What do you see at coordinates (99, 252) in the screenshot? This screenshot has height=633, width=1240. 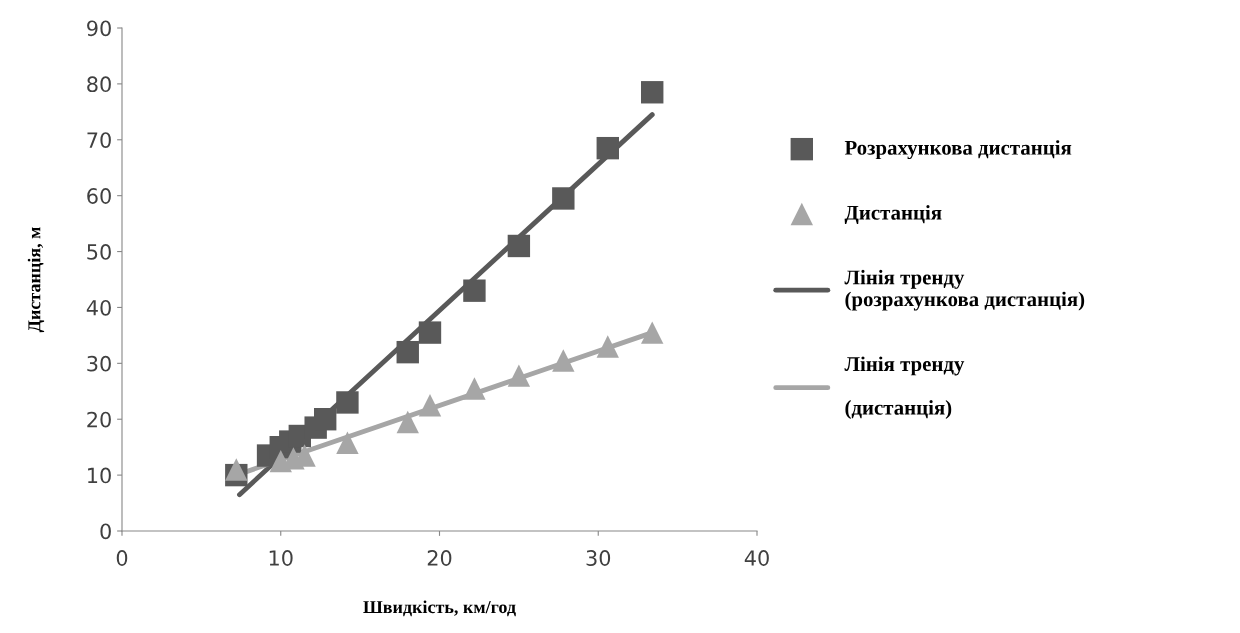 I see `y-tick-label: 50` at bounding box center [99, 252].